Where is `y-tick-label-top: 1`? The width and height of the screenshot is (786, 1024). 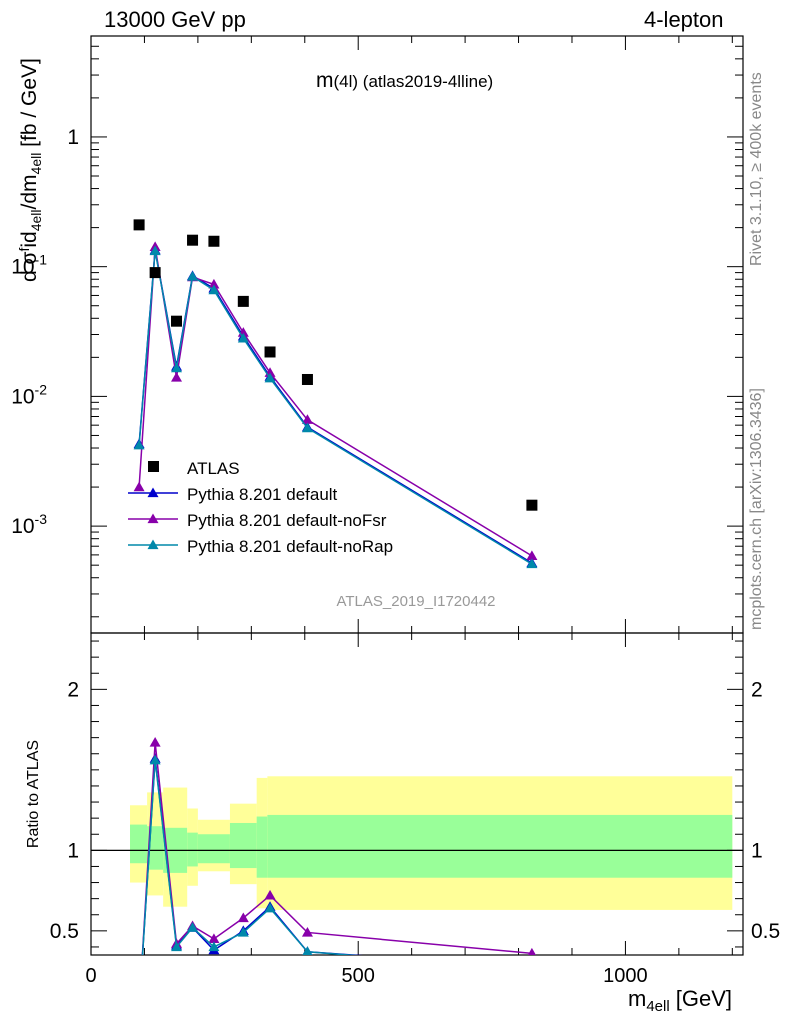 y-tick-label-top: 1 is located at coordinates (73, 137).